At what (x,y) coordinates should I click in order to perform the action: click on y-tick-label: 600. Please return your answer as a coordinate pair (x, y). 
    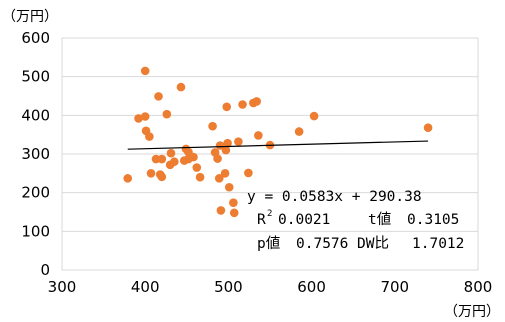
    Looking at the image, I should click on (35, 38).